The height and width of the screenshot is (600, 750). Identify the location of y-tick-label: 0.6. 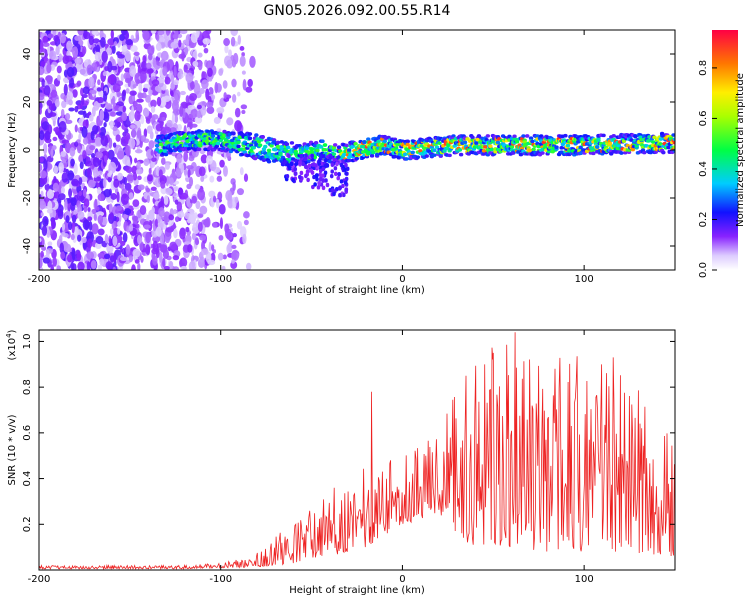
(27, 433).